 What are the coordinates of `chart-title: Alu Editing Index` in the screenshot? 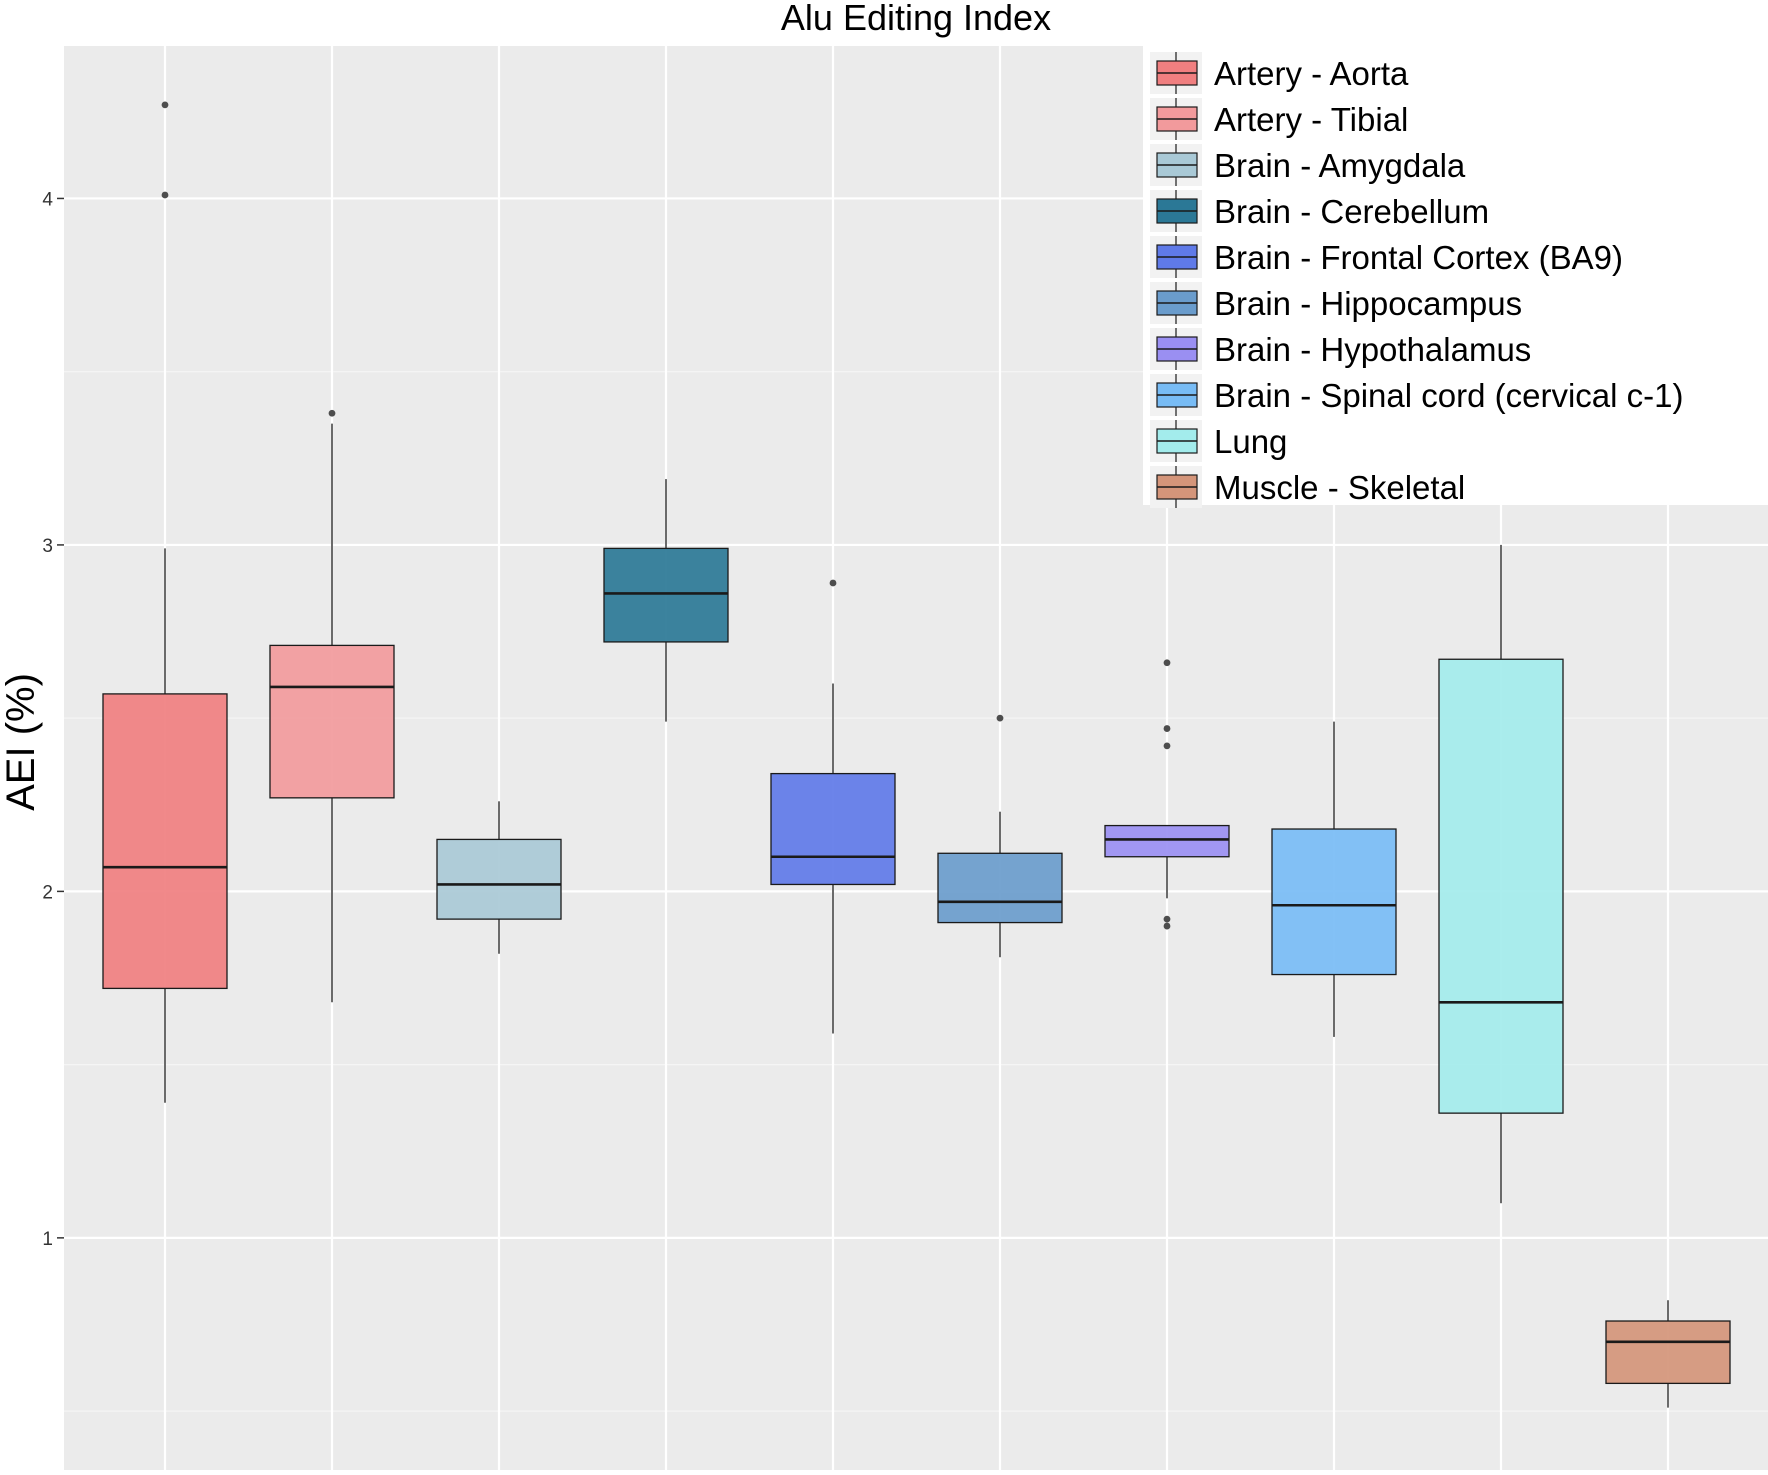 It's located at (916, 19).